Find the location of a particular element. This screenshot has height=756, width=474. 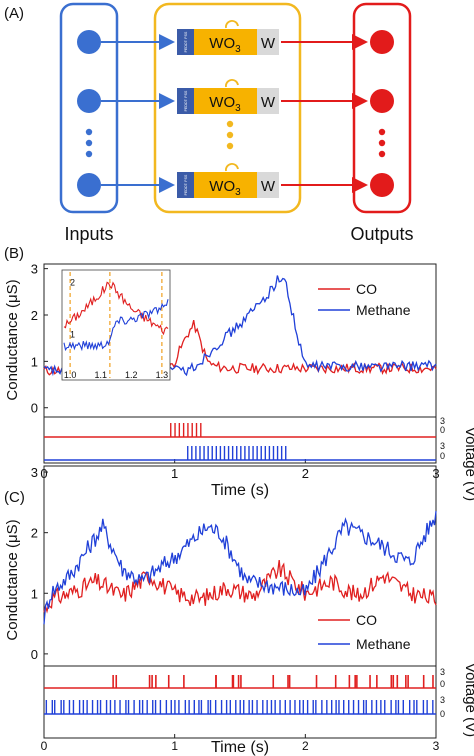

inset-series-methane is located at coordinates (116, 325).